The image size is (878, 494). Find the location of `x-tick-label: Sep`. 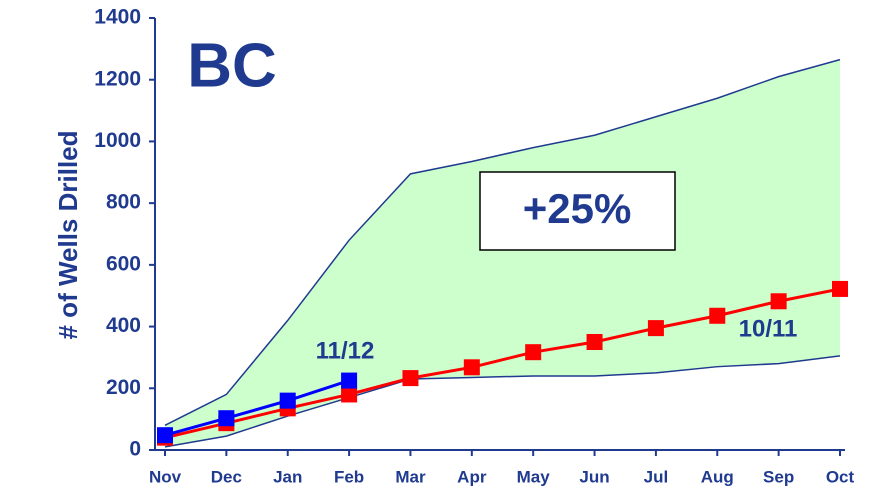

x-tick-label: Sep is located at coordinates (778, 476).